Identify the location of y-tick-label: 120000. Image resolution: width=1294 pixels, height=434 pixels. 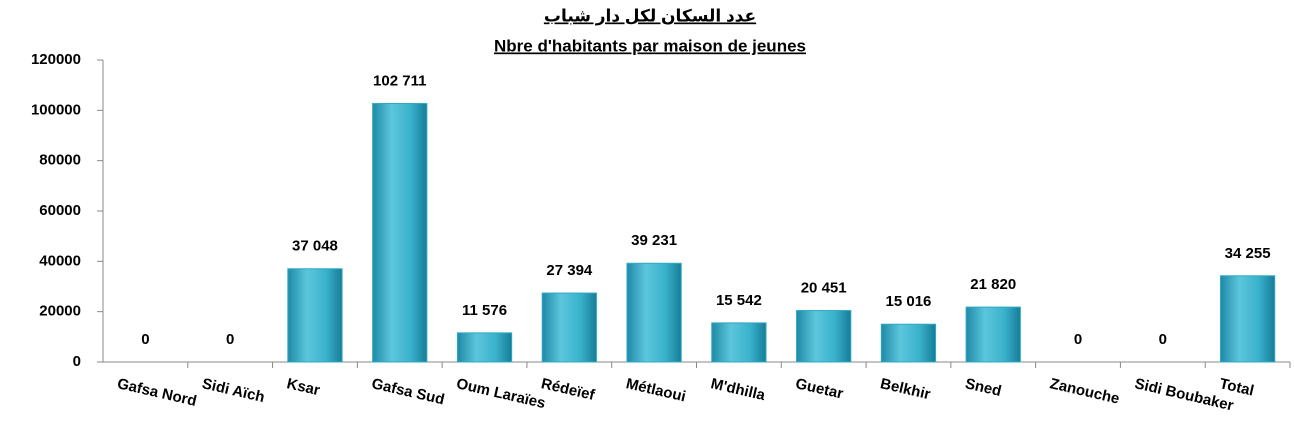
(56, 59).